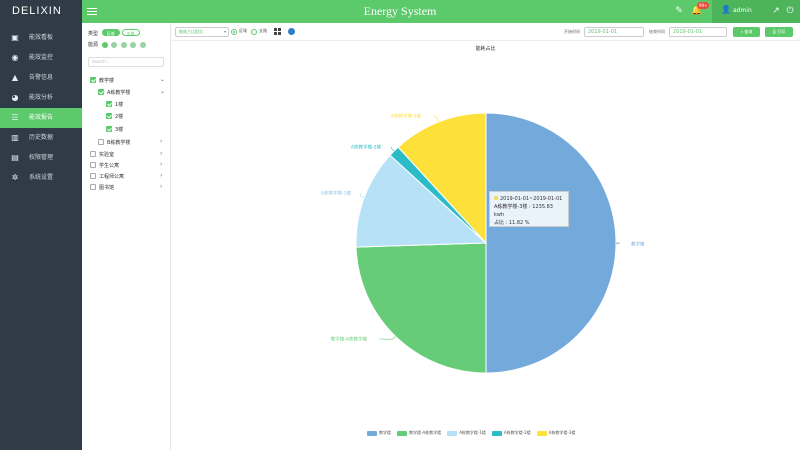  Describe the element at coordinates (41, 78) in the screenshot. I see `sidebar-item-alarm: ▲ 告警信息` at that location.